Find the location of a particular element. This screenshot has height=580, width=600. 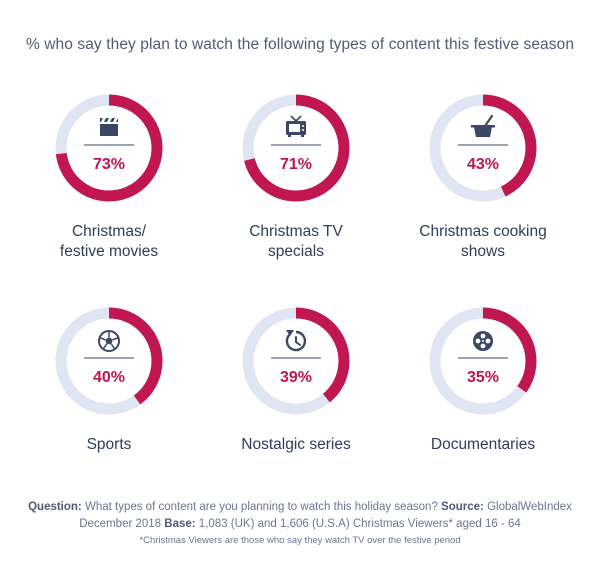

source-text: GlobalWebIndex December 2018 is located at coordinates (325, 515).